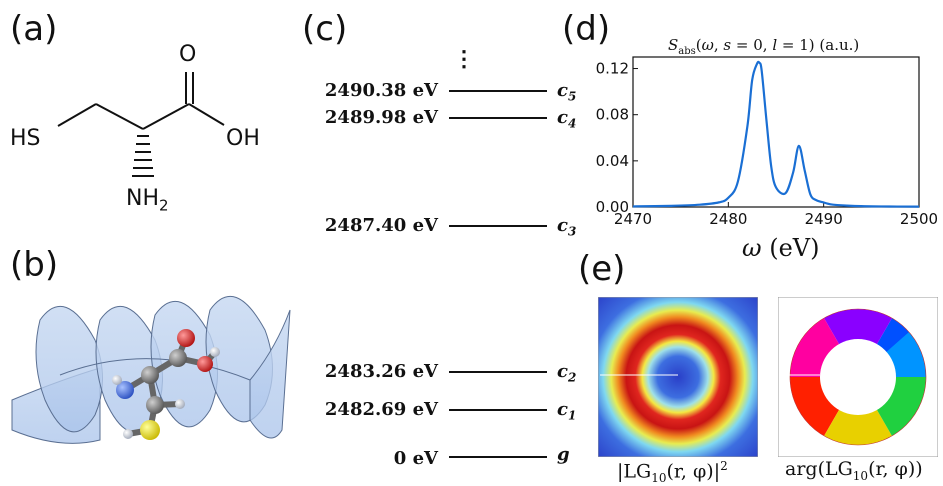 Image resolution: width=943 pixels, height=486 pixels. Describe the element at coordinates (464, 59) in the screenshot. I see `level-ellipsis: ⋮` at that location.